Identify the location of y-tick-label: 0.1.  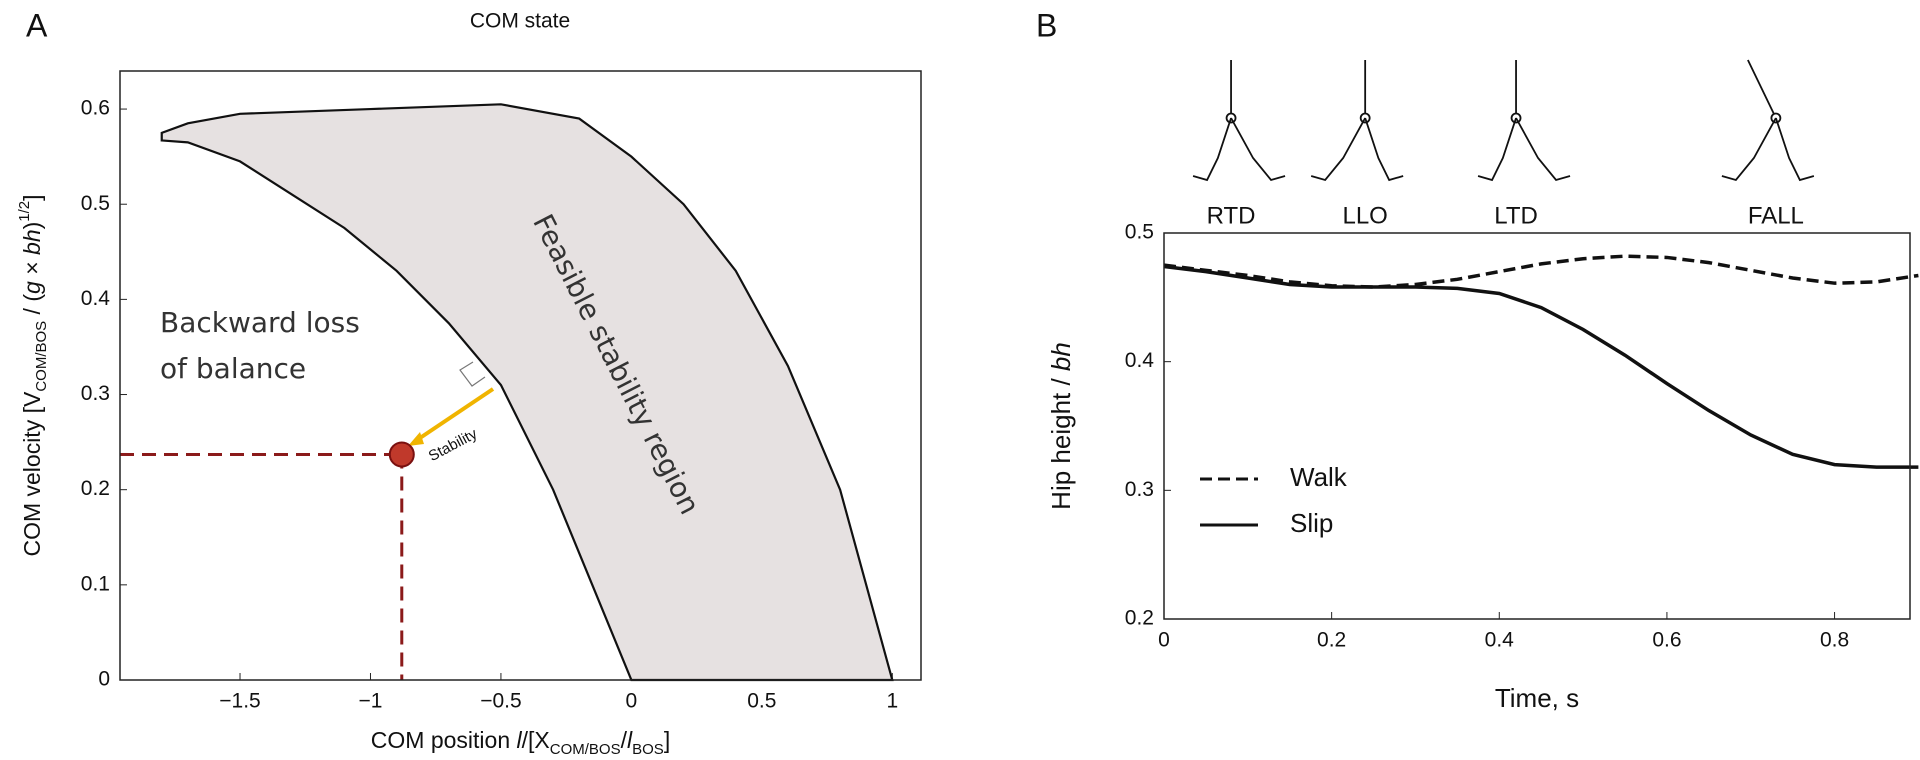
(95, 583).